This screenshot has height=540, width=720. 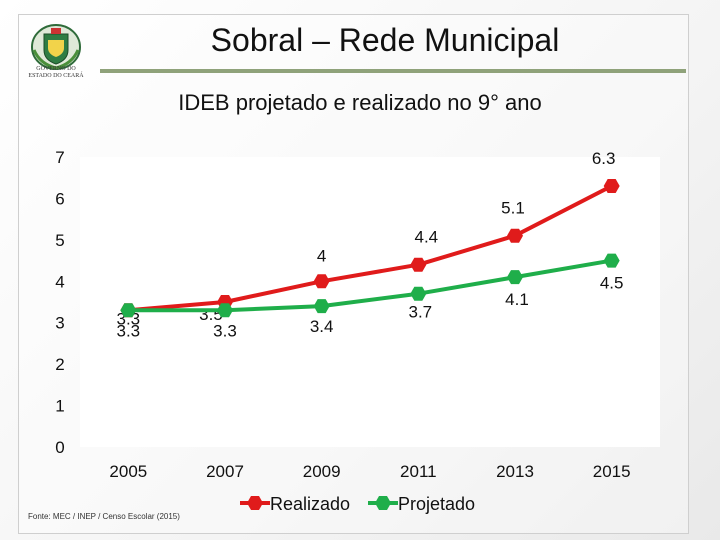 What do you see at coordinates (225, 471) in the screenshot?
I see `x-tick-label: 2007` at bounding box center [225, 471].